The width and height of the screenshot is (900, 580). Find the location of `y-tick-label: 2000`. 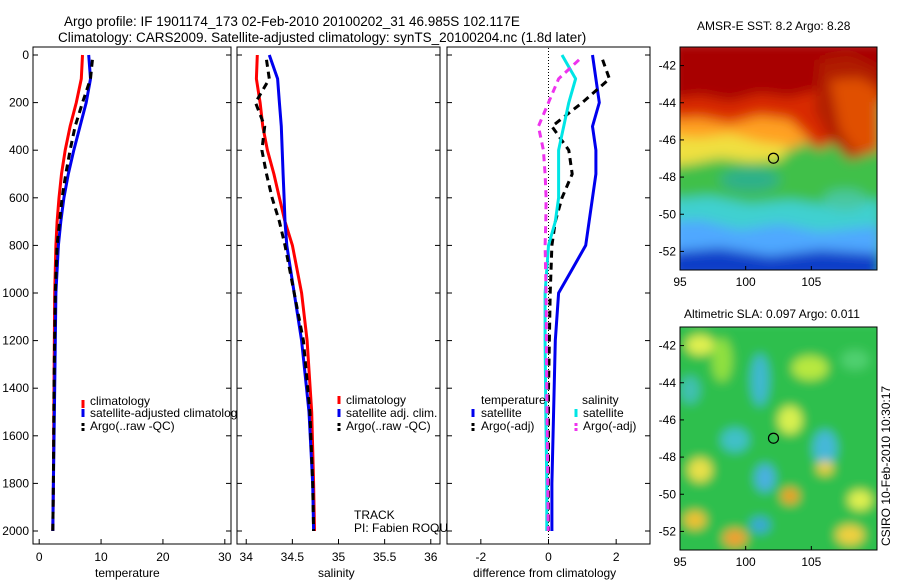

y-tick-label: 2000 is located at coordinates (15, 531).